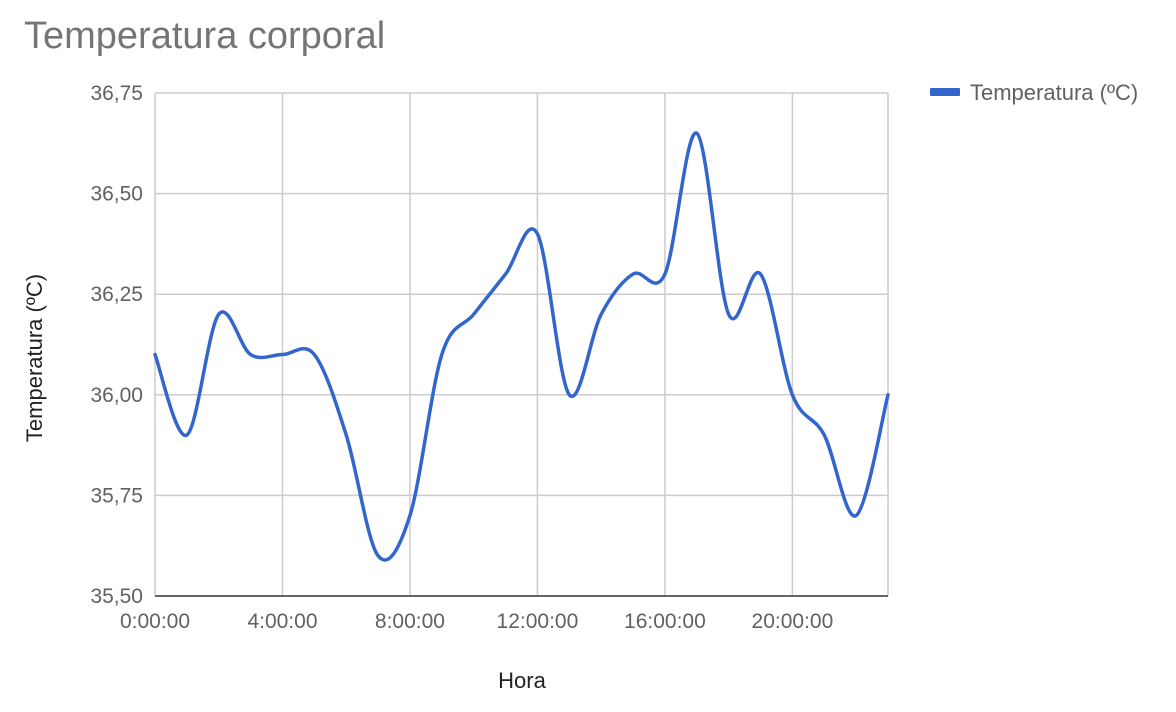 Image resolution: width=1176 pixels, height=712 pixels. Describe the element at coordinates (282, 621) in the screenshot. I see `x-tick-label: 4:00:00` at that location.